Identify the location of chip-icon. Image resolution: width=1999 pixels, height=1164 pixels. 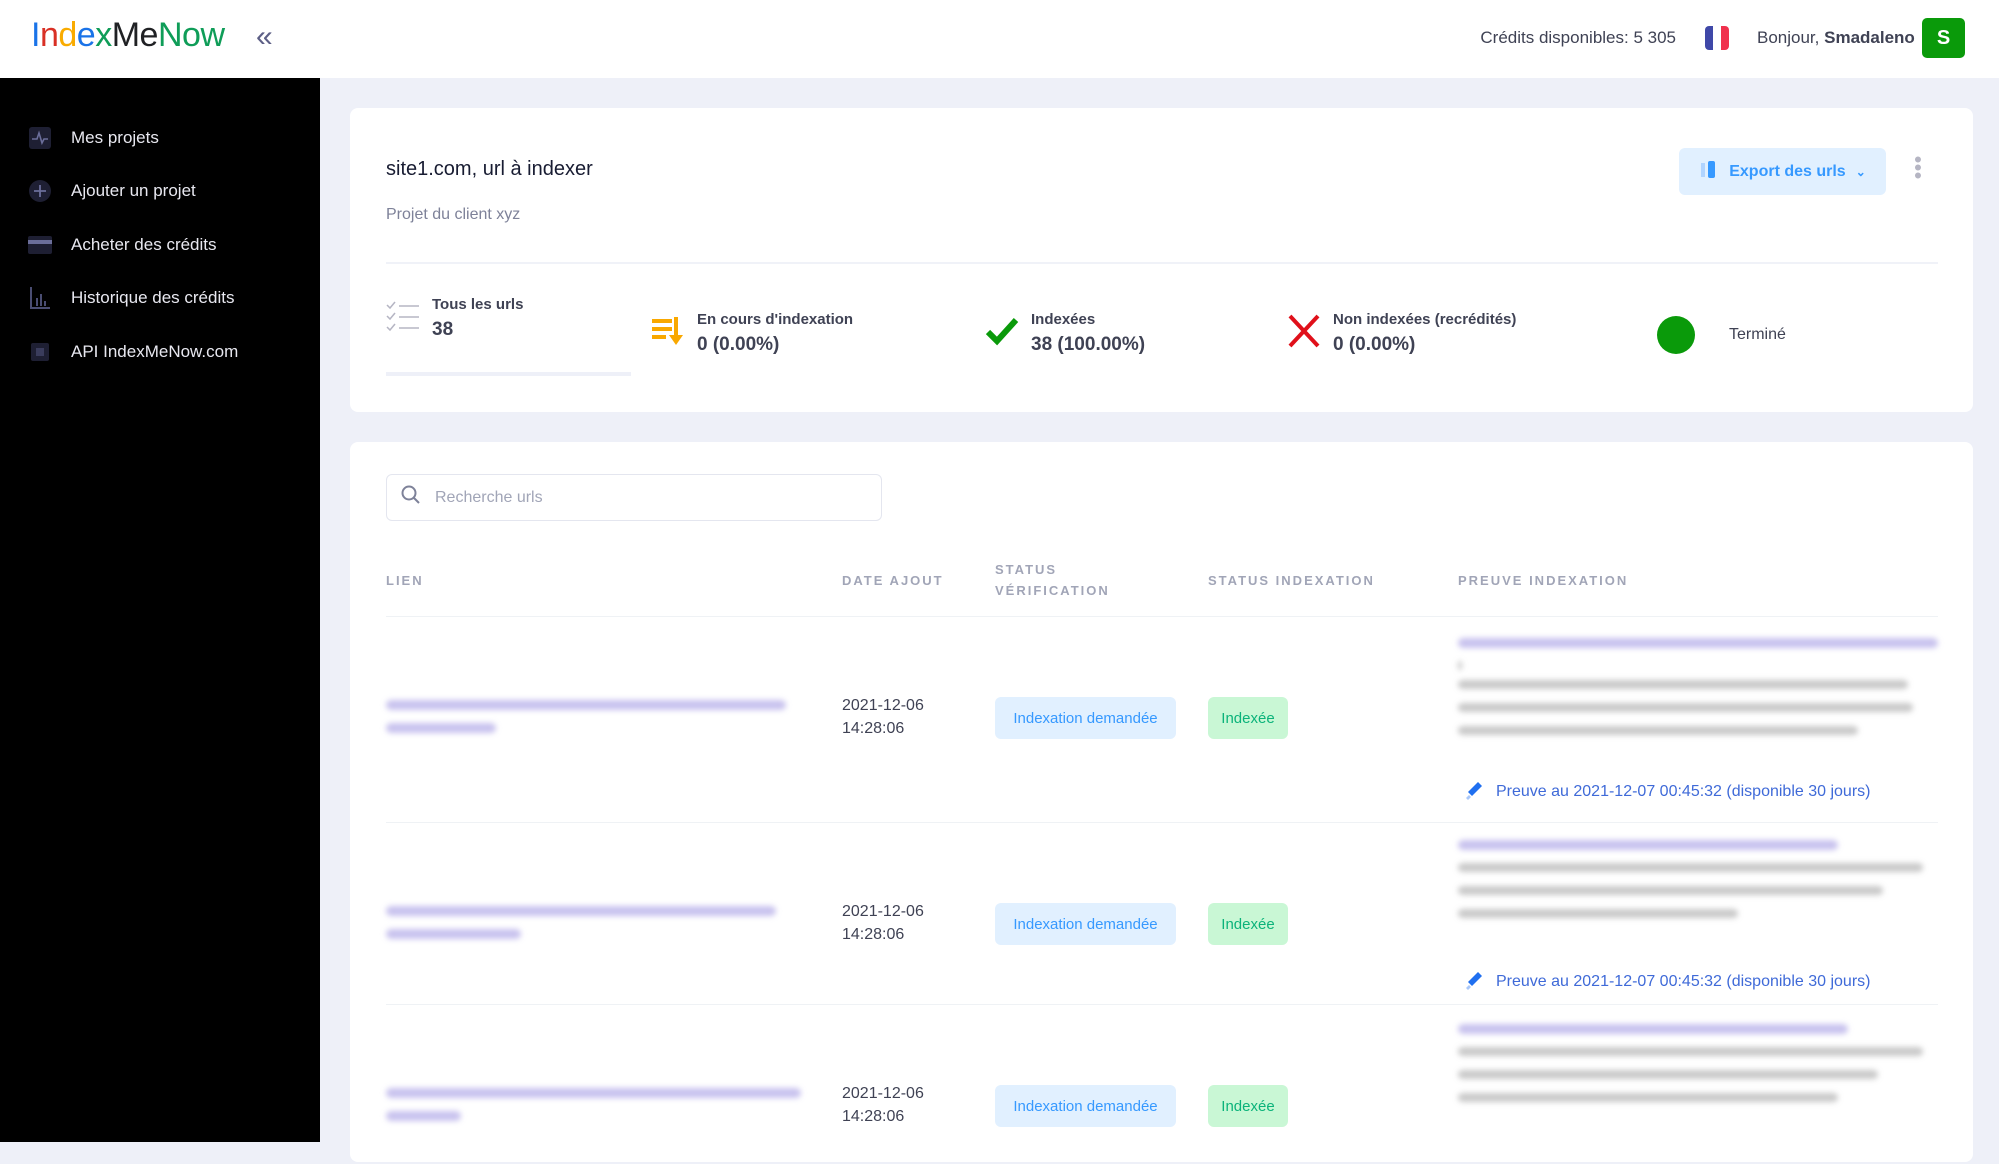
(40, 352).